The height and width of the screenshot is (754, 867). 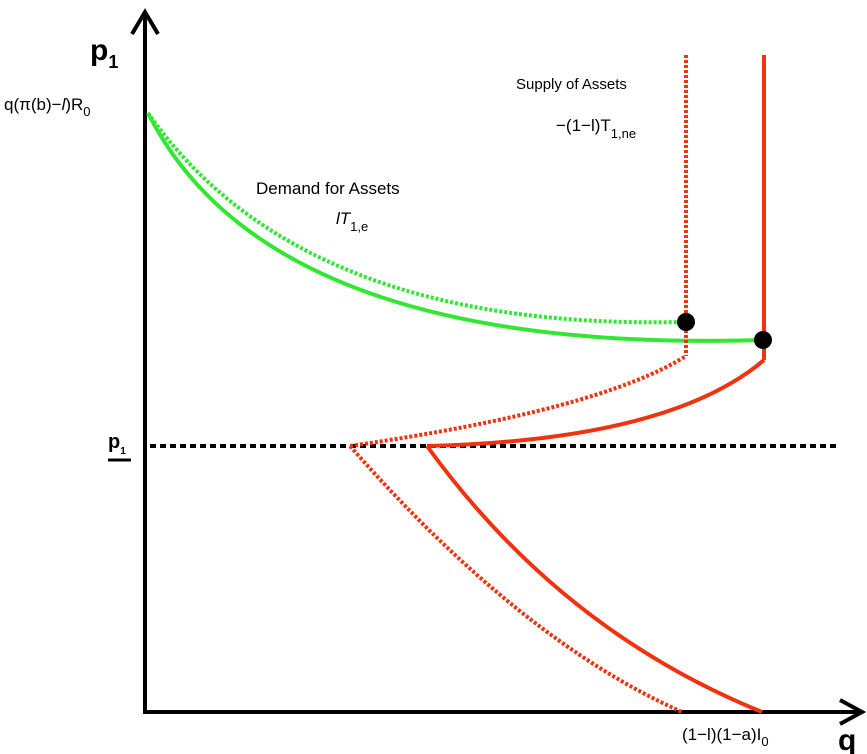 What do you see at coordinates (763, 340) in the screenshot?
I see `equilibrium-point-solid` at bounding box center [763, 340].